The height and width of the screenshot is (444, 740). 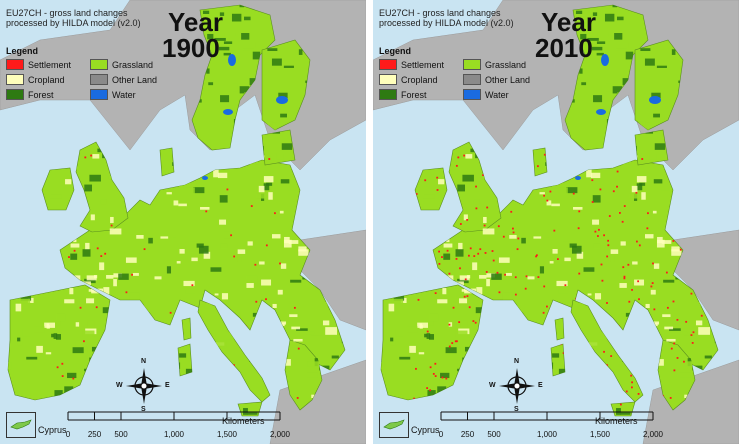 I want to click on panel-divider, so click(x=369, y=222).